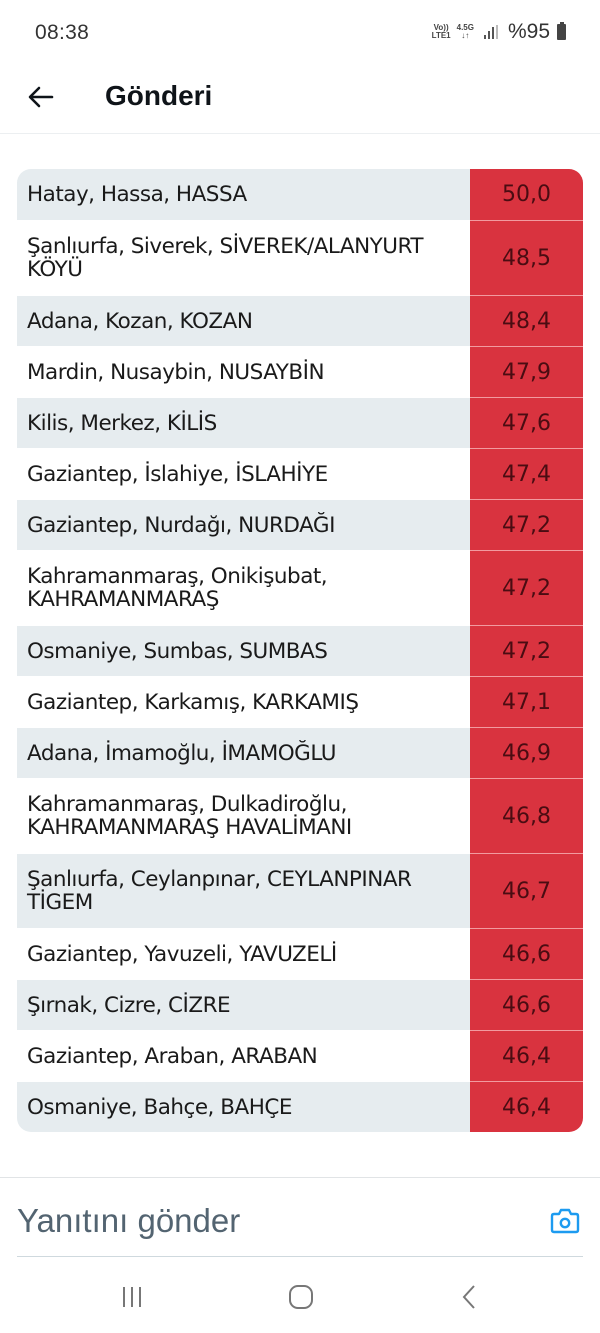  I want to click on table-row: Osmaniye, Bahçe, BAHÇE 46,4, so click(300, 1106).